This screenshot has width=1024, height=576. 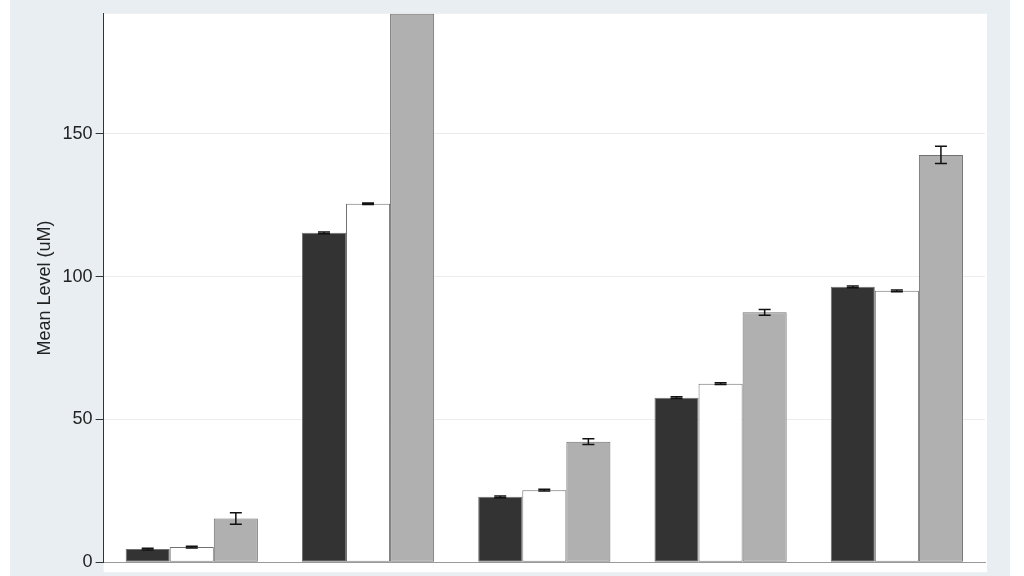 I want to click on y-tick-label: 150, so click(x=77, y=132).